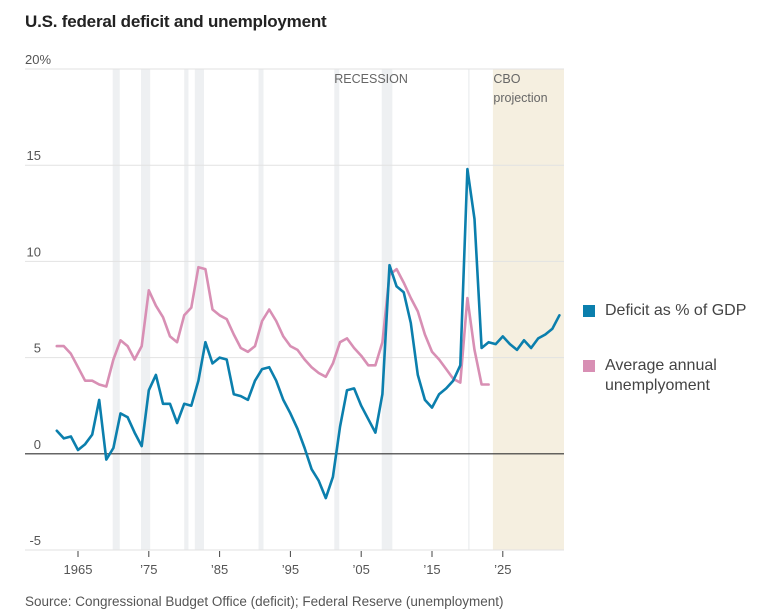  I want to click on y-tick-label: 0, so click(37, 444).